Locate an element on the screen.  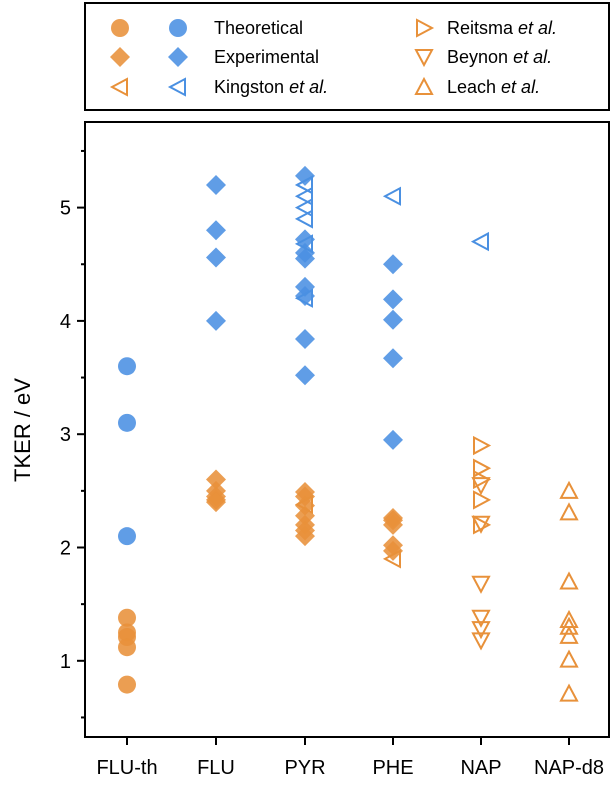
legend-label: Reitsma et al. is located at coordinates (502, 28).